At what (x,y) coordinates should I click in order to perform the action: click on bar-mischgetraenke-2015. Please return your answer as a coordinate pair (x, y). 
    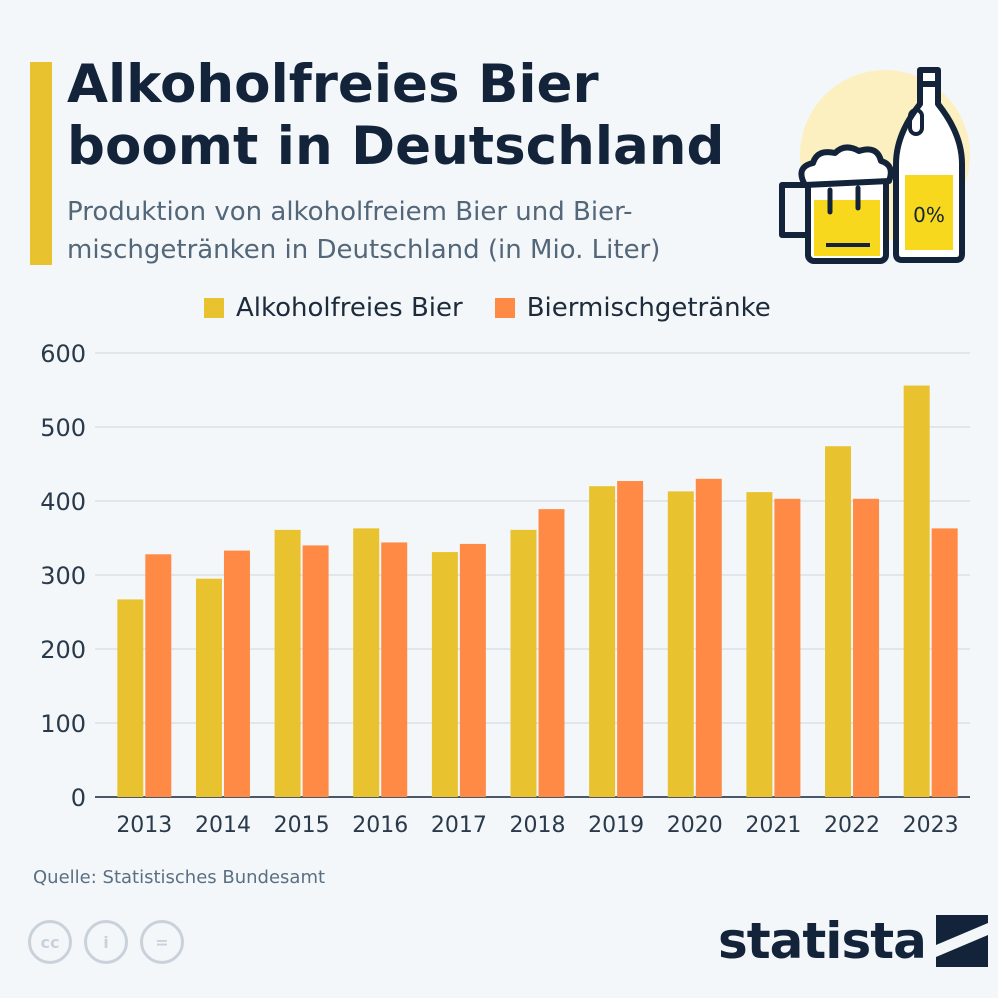
    Looking at the image, I should click on (315, 671).